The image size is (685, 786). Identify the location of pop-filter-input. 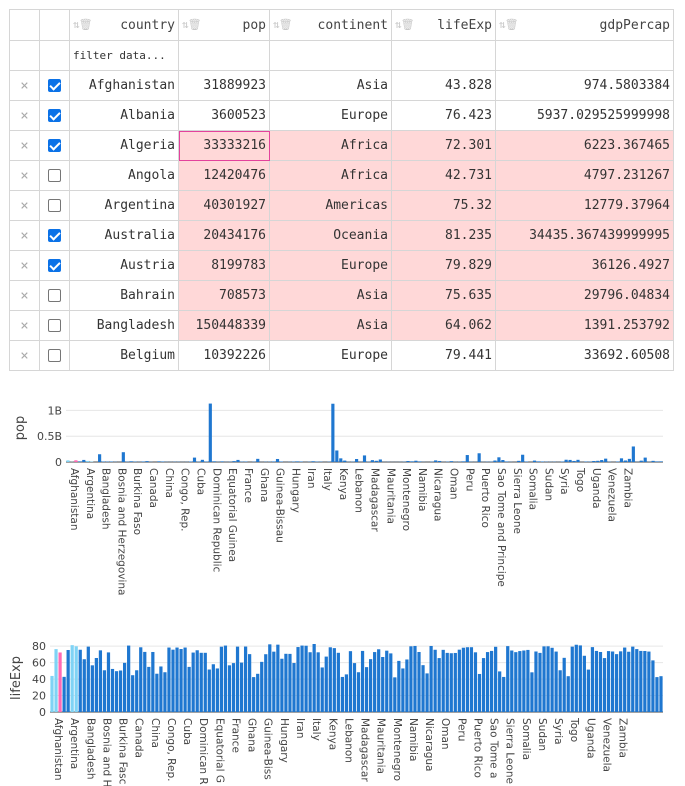
(224, 55).